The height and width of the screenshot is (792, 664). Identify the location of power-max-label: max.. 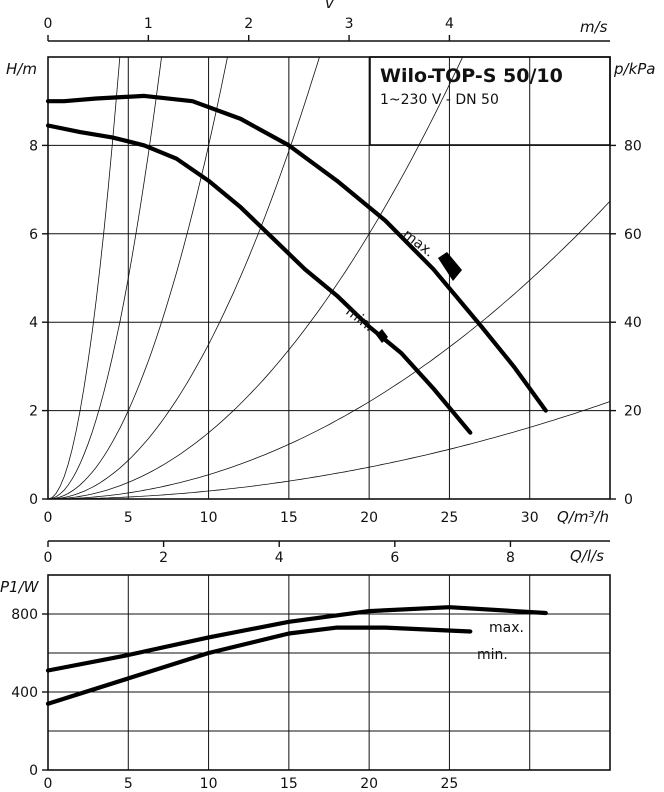
(506, 628).